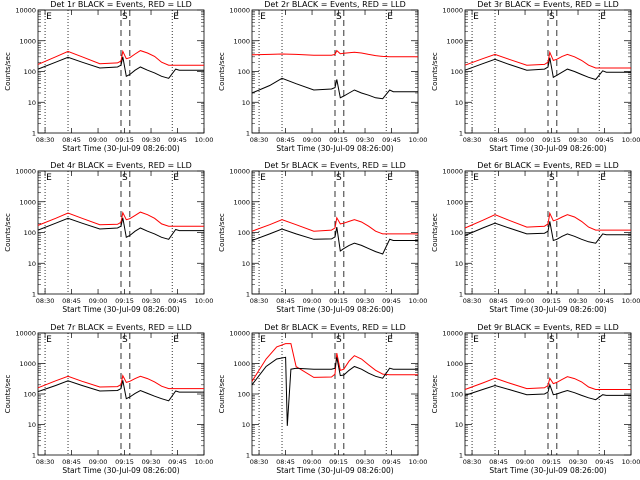  I want to click on panel-title: Det 6r BLACK = Events, RED = LLD, so click(548, 165).